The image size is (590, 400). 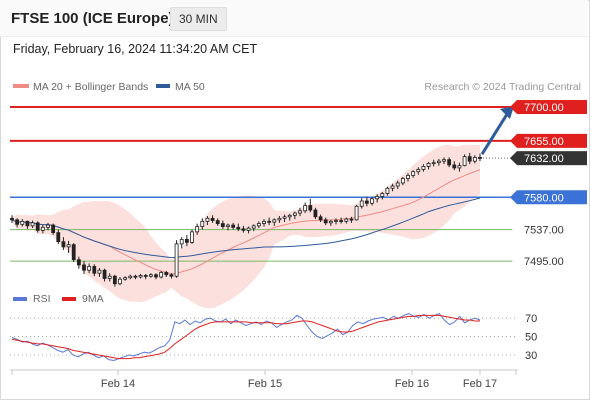 What do you see at coordinates (42, 299) in the screenshot?
I see `legend-label-rsi: RSI` at bounding box center [42, 299].